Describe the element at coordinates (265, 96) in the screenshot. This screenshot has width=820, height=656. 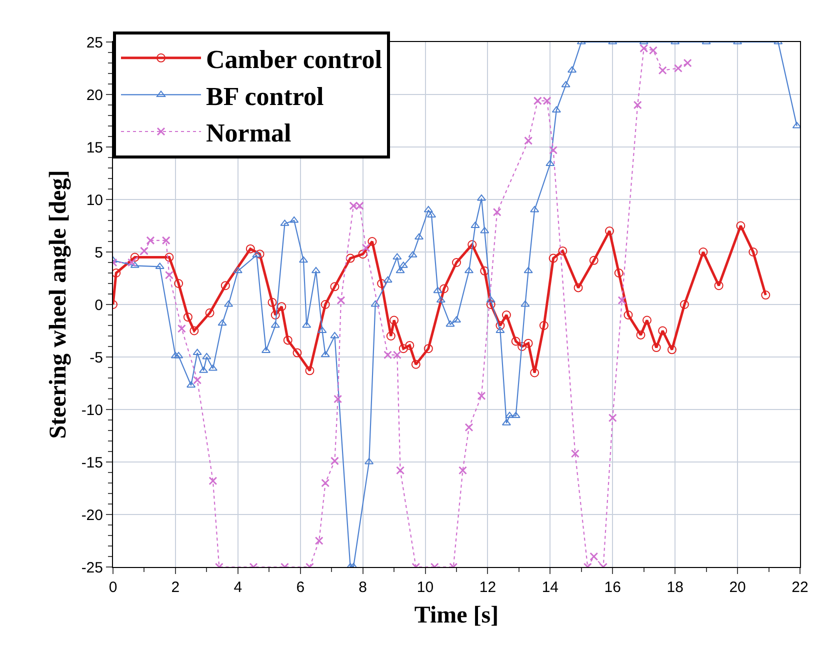
I see `legend-label: BF control` at that location.